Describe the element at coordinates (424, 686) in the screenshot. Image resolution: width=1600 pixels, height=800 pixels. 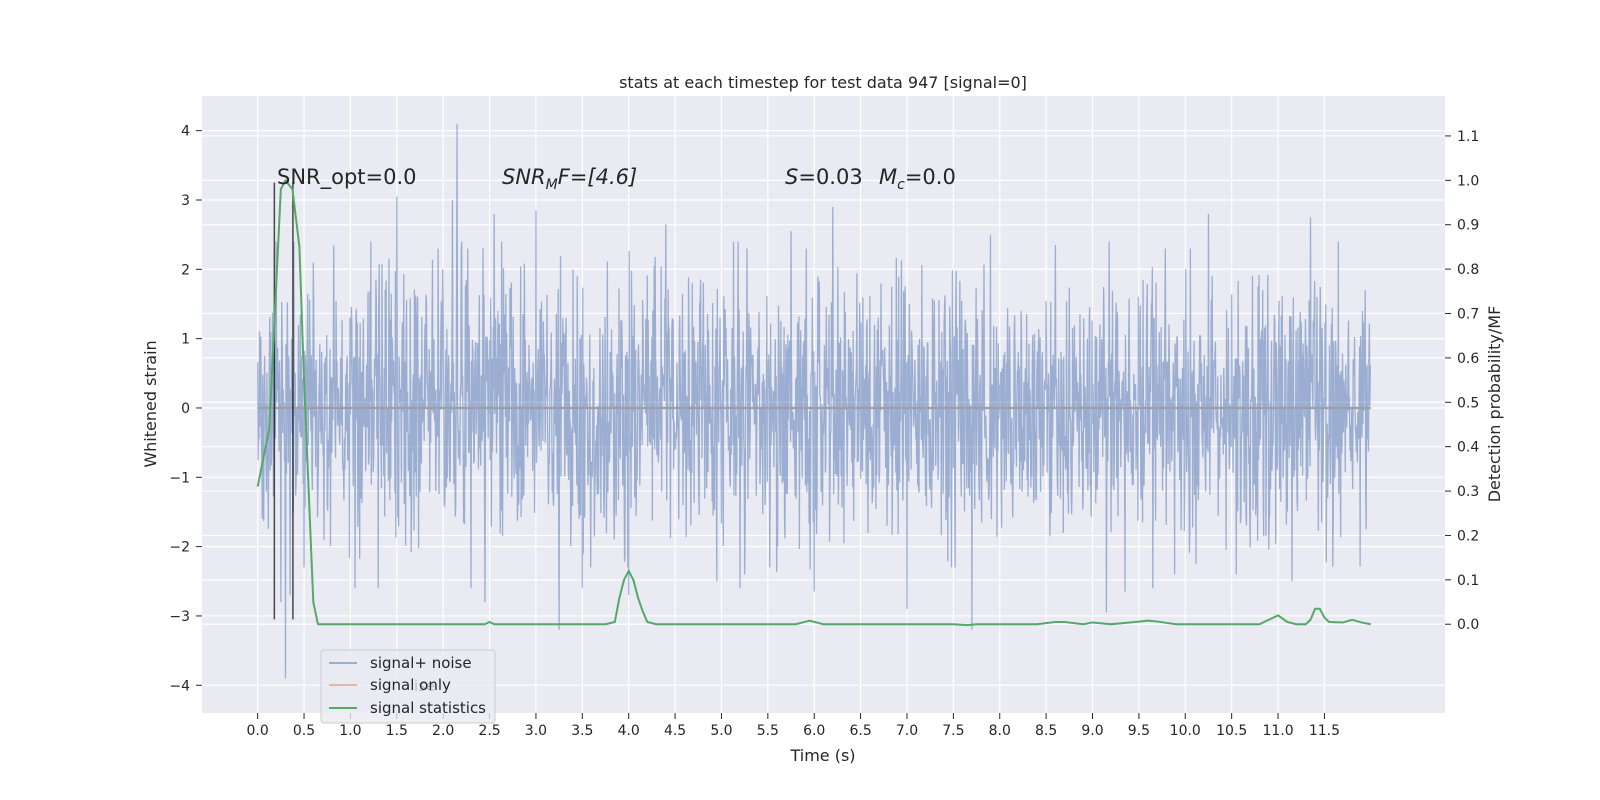
I see `legend-ghost-label: ise` at that location.